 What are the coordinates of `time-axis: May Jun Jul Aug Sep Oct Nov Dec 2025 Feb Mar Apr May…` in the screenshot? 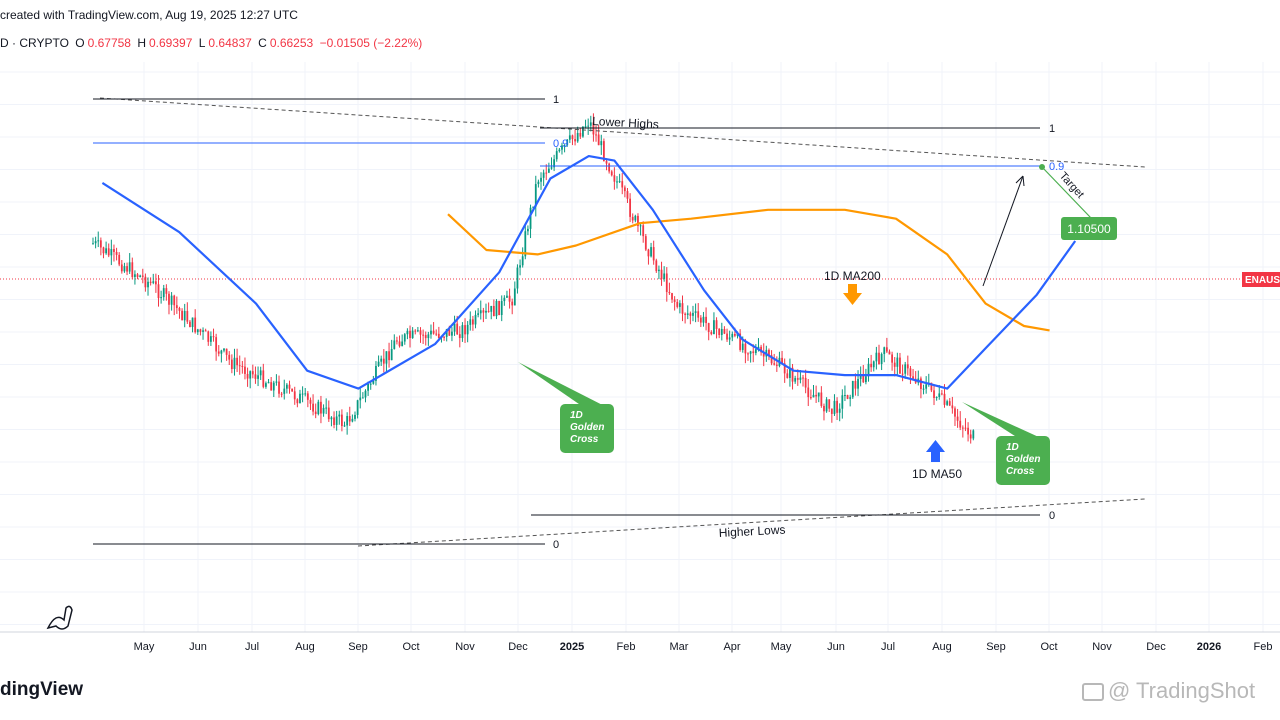 It's located at (703, 647).